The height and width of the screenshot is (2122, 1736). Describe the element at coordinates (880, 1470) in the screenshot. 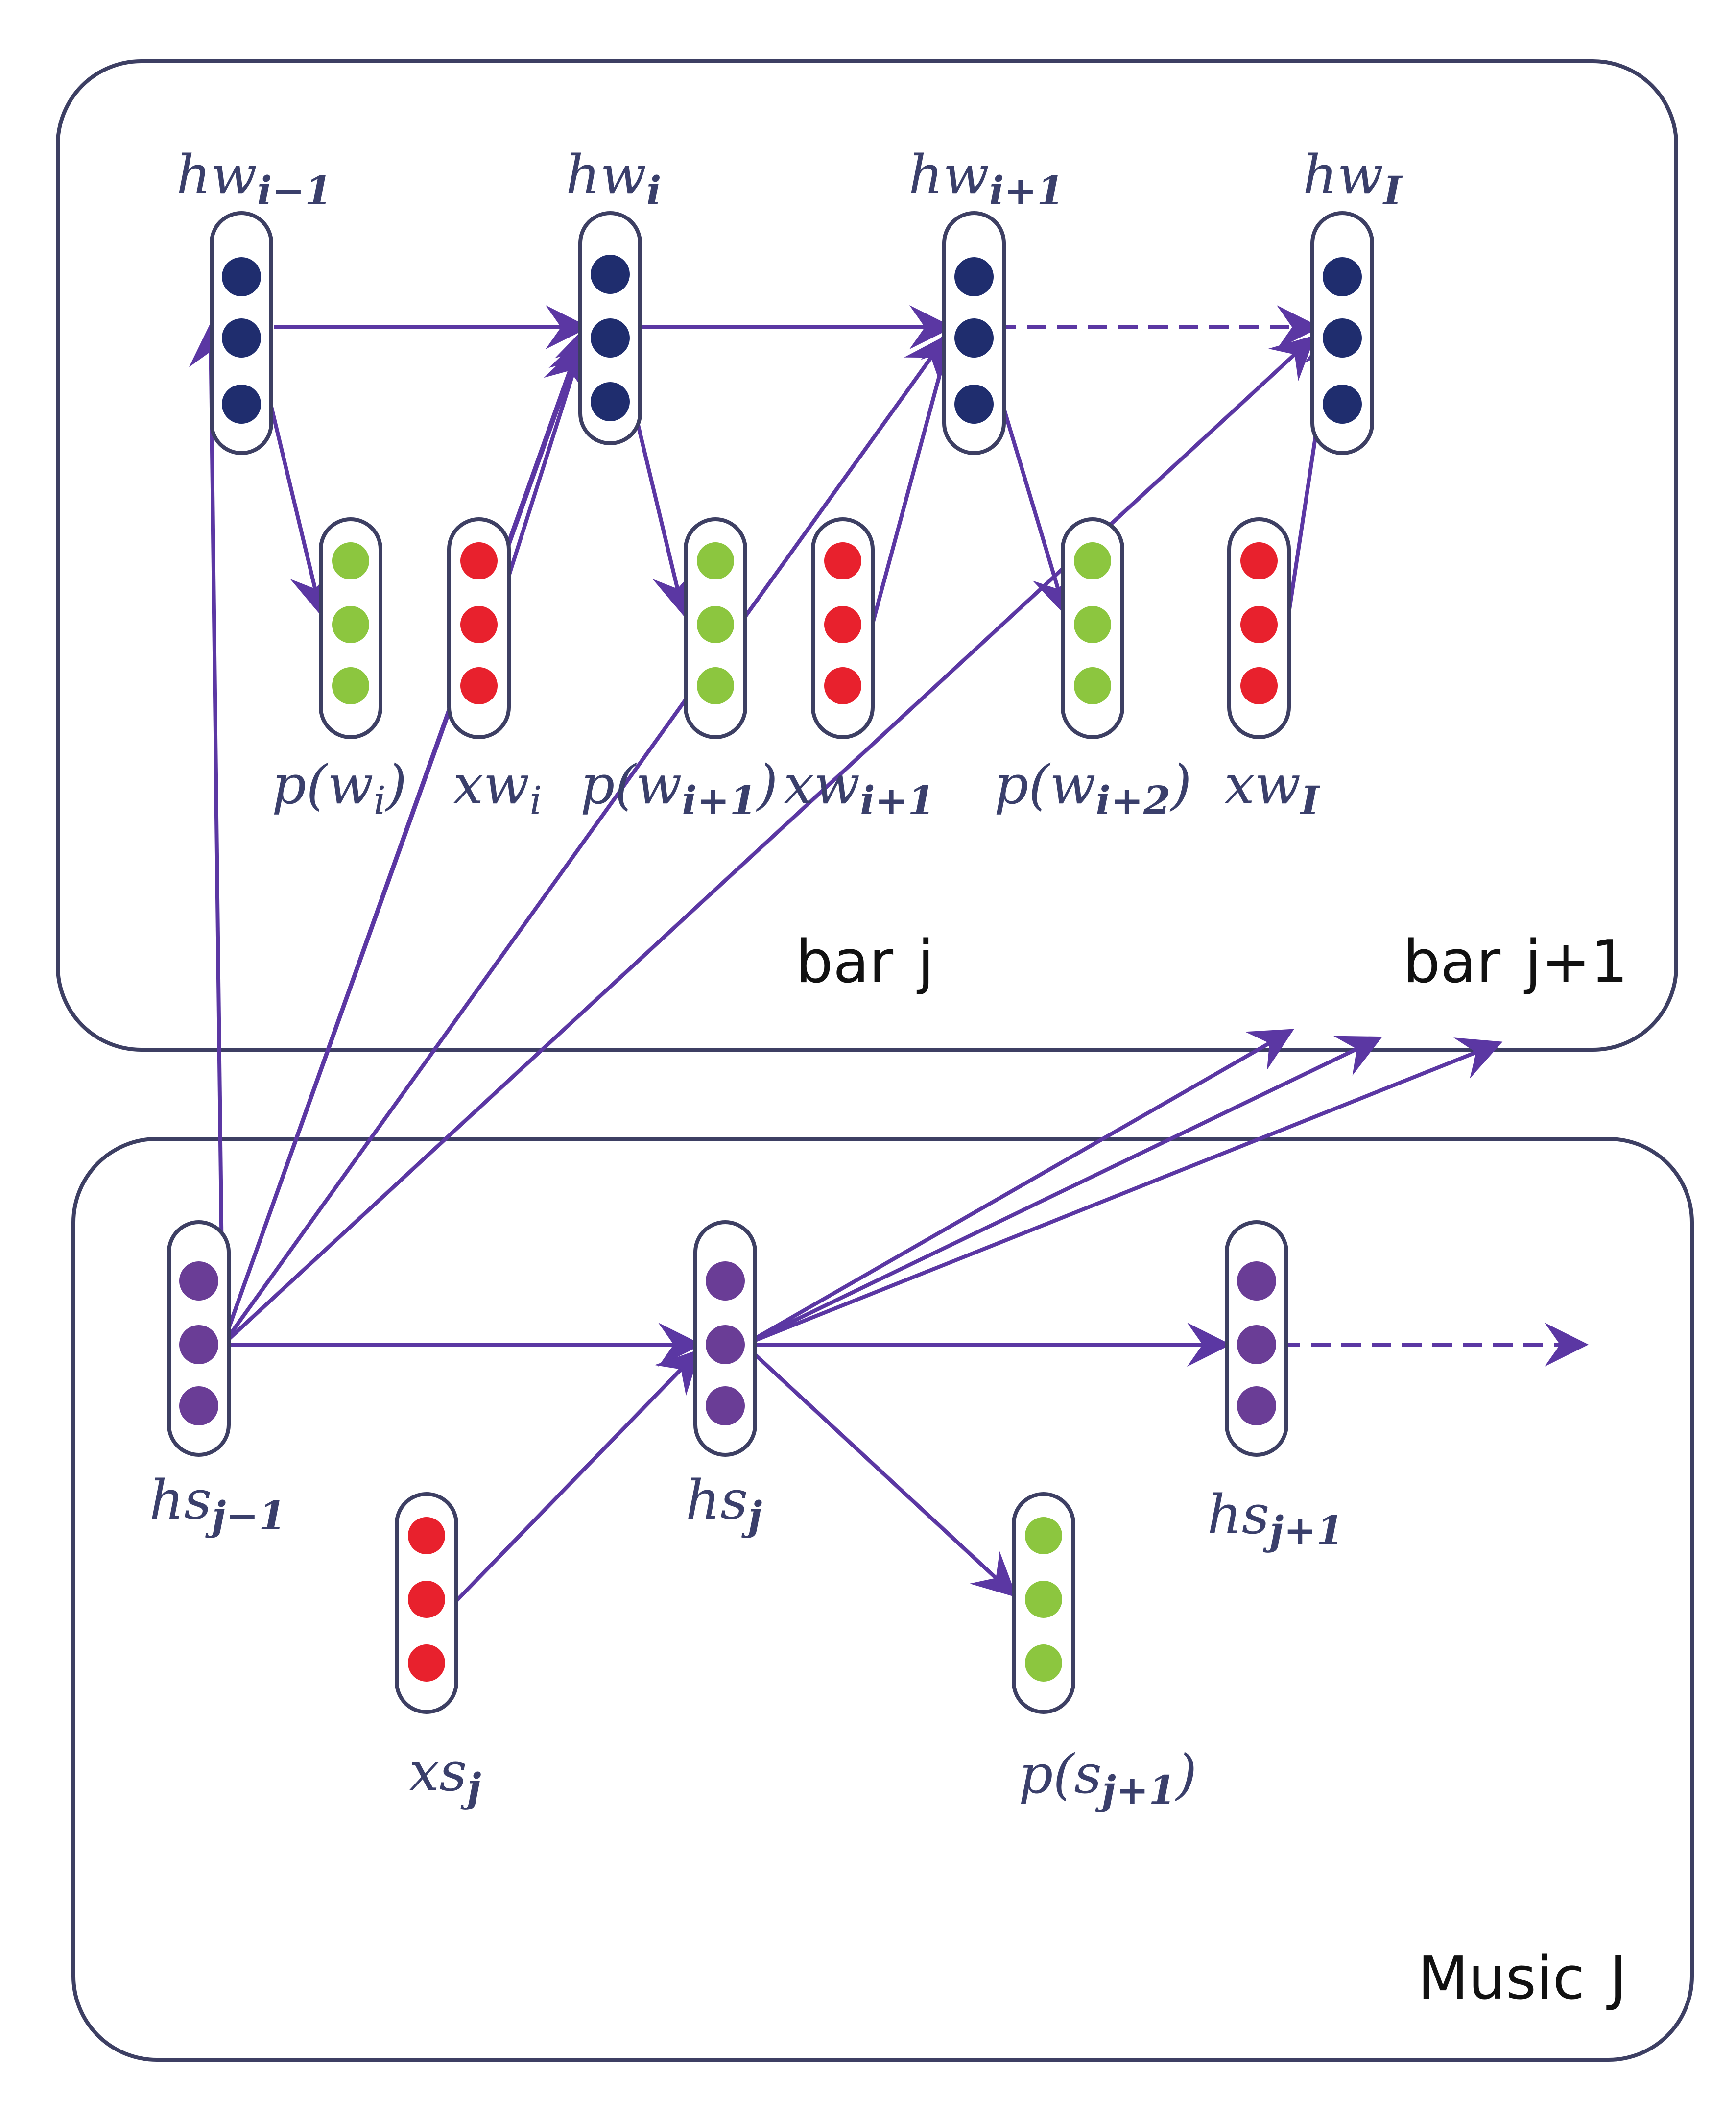

I see `edge-hs-j-to-p-sj1` at that location.